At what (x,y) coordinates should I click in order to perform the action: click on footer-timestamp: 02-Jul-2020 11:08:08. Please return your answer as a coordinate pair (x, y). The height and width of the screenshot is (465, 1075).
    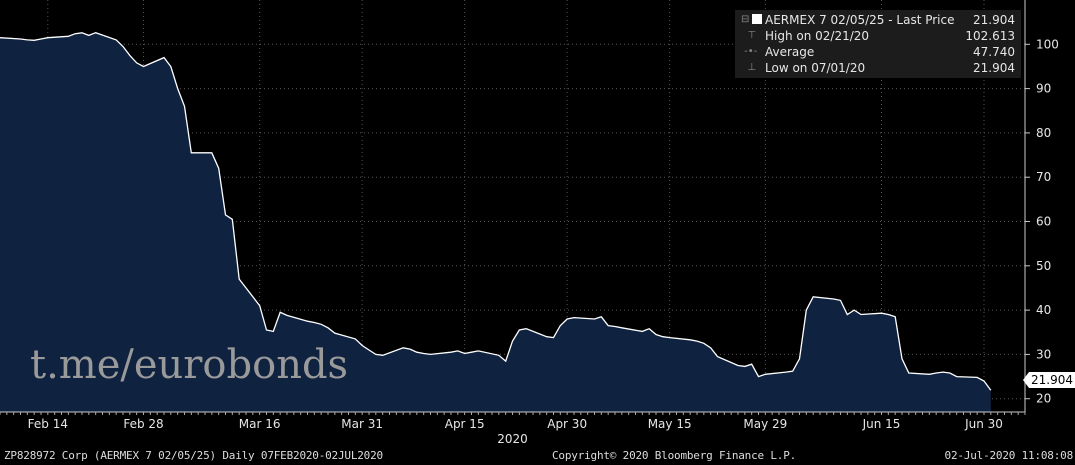
    Looking at the image, I should click on (1009, 455).